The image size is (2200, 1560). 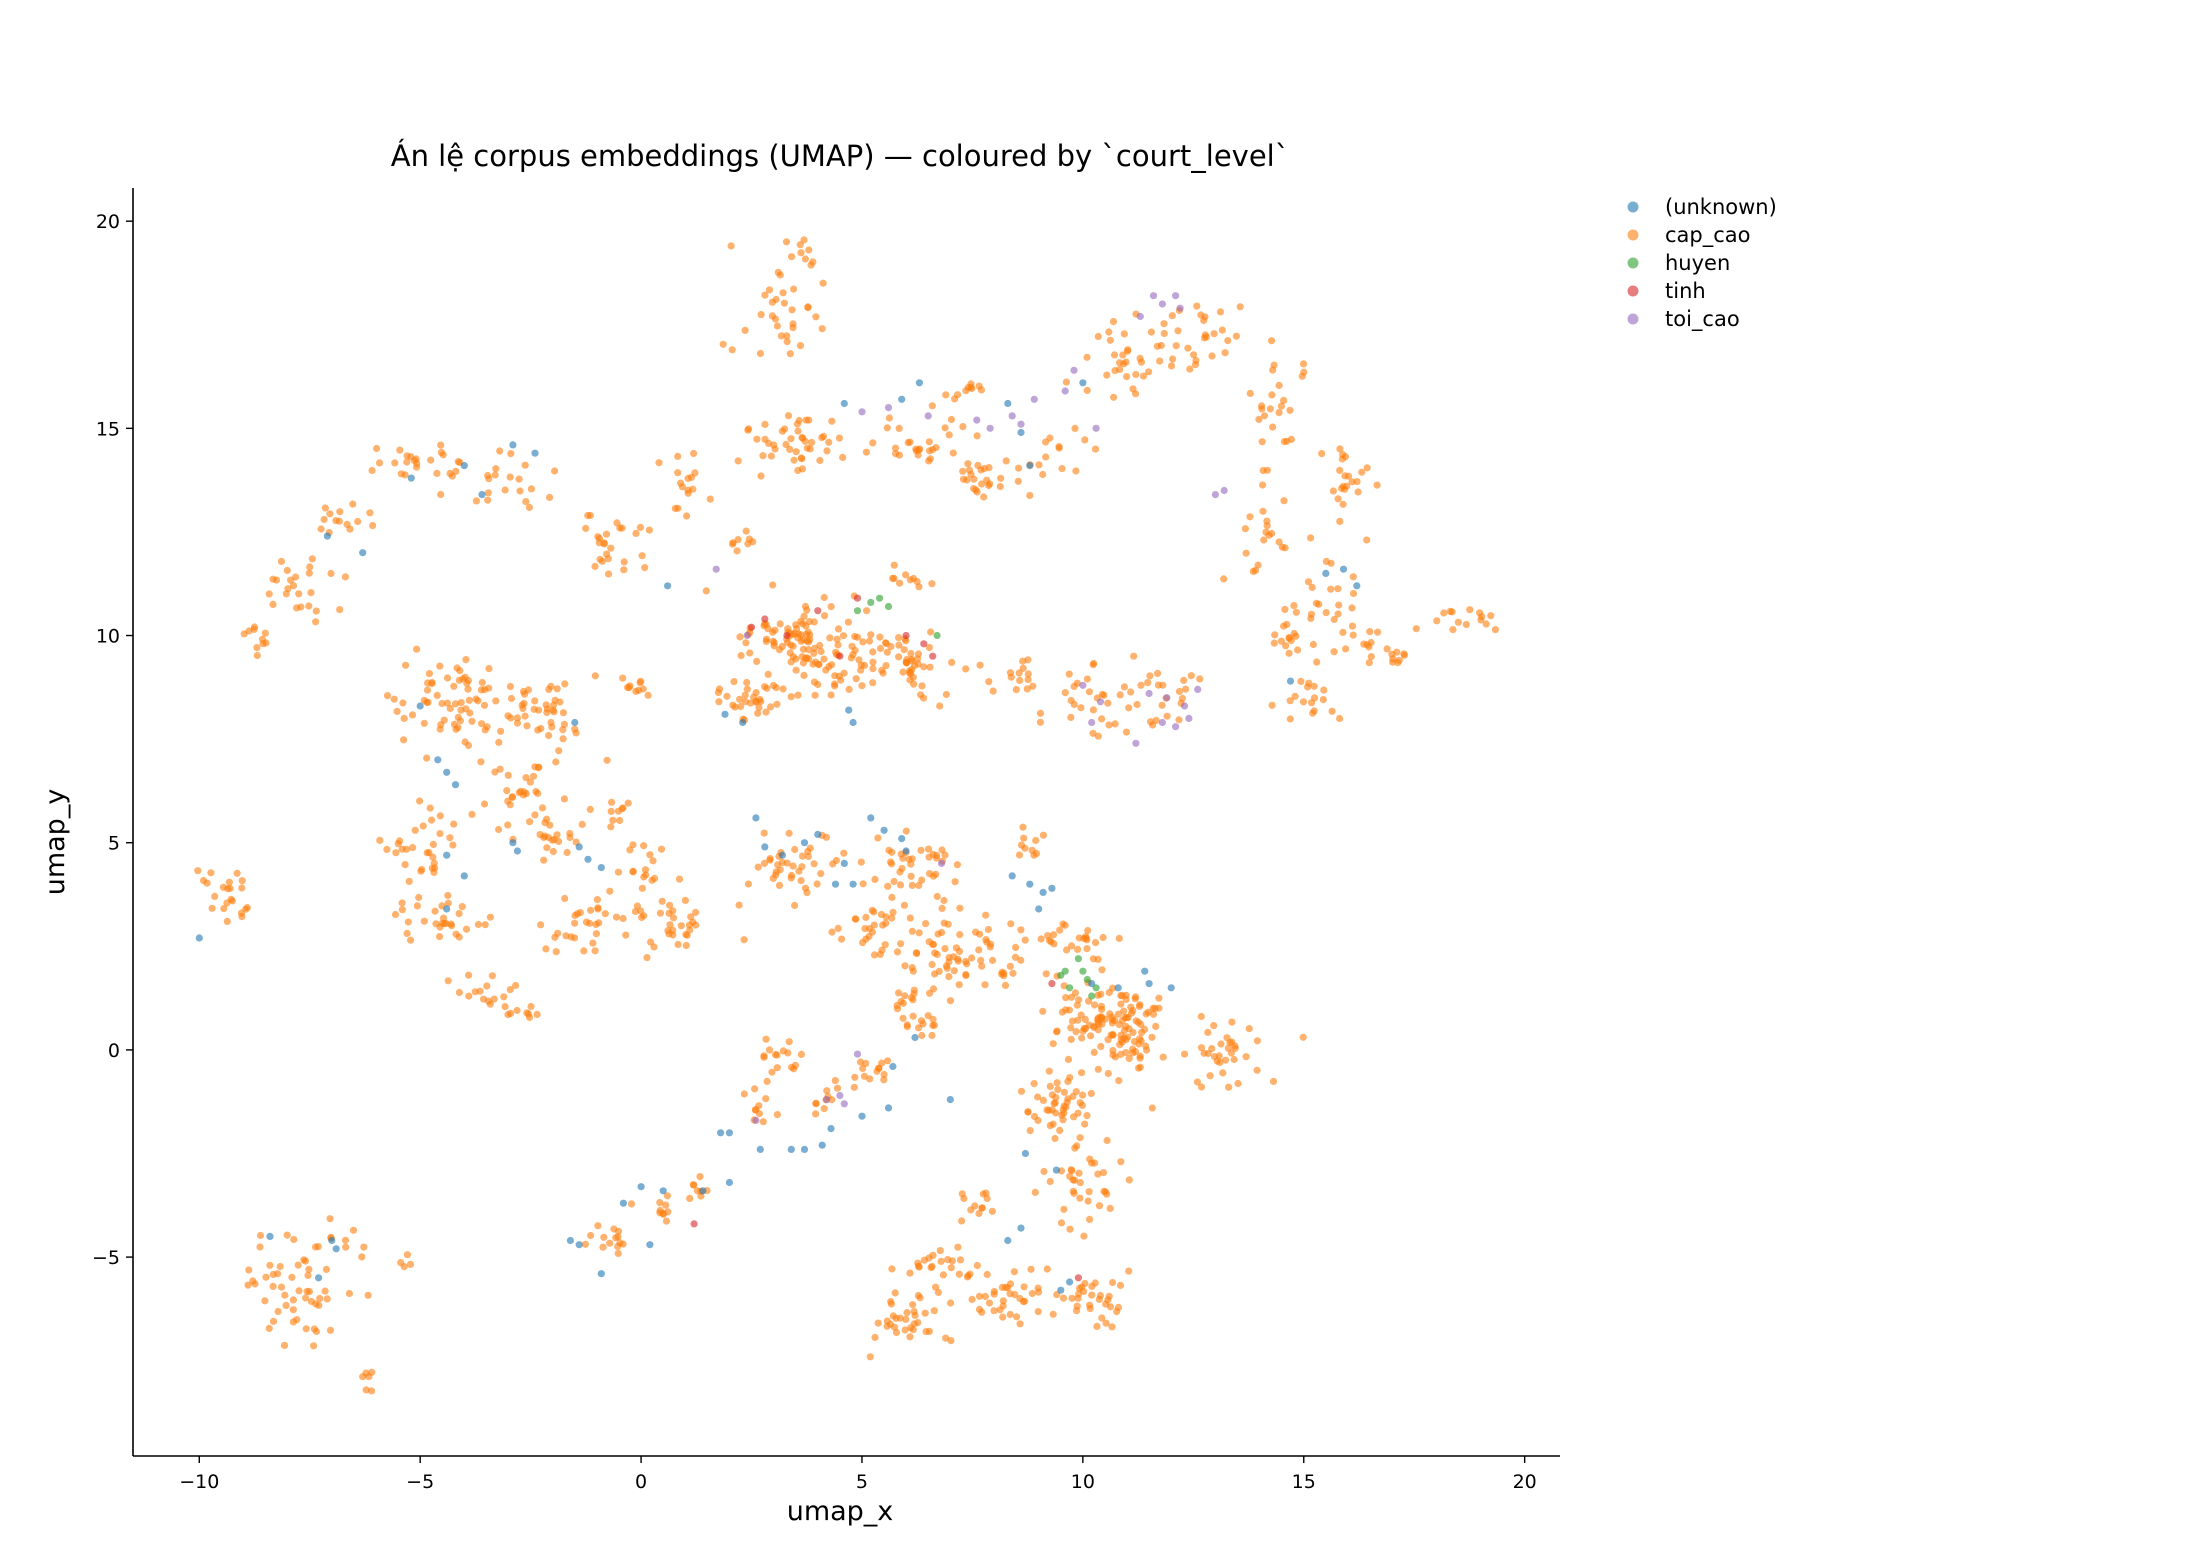 I want to click on legend-item-cap_cao: cap_cao, so click(x=1689, y=235).